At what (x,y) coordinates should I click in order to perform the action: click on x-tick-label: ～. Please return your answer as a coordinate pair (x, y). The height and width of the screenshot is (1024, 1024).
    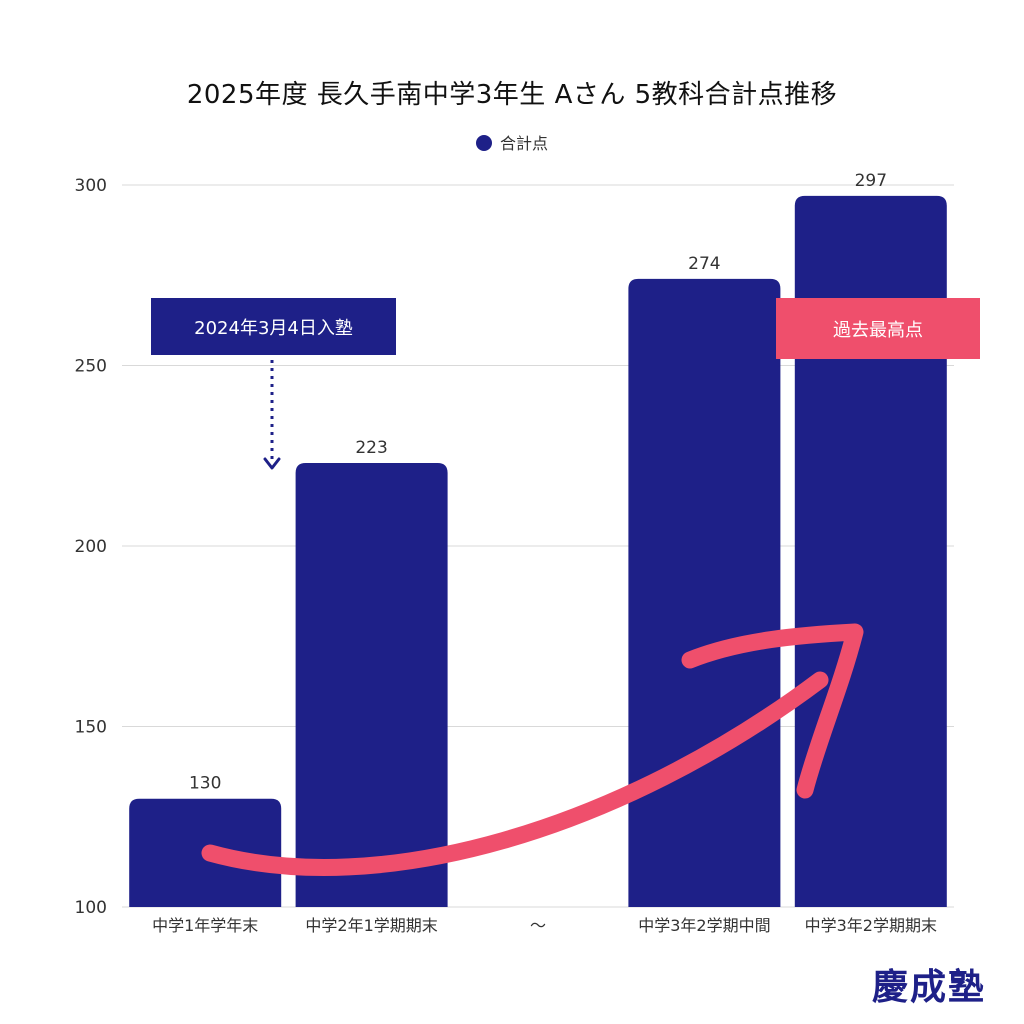
    Looking at the image, I should click on (538, 925).